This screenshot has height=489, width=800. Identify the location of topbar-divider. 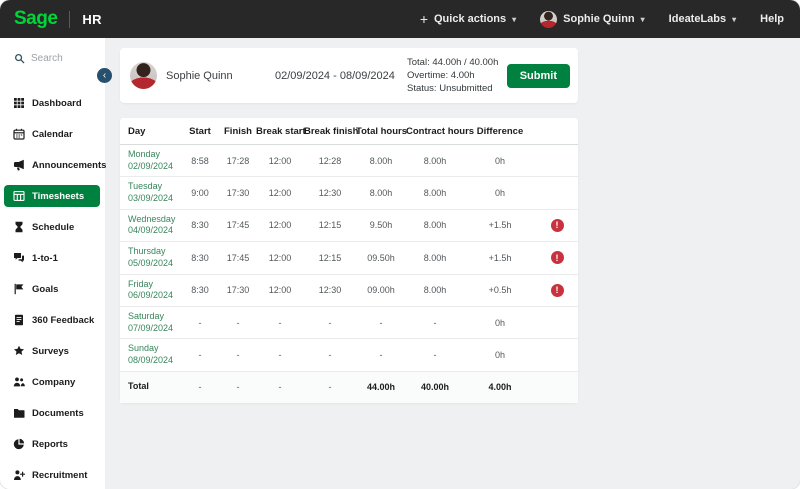
(70, 19).